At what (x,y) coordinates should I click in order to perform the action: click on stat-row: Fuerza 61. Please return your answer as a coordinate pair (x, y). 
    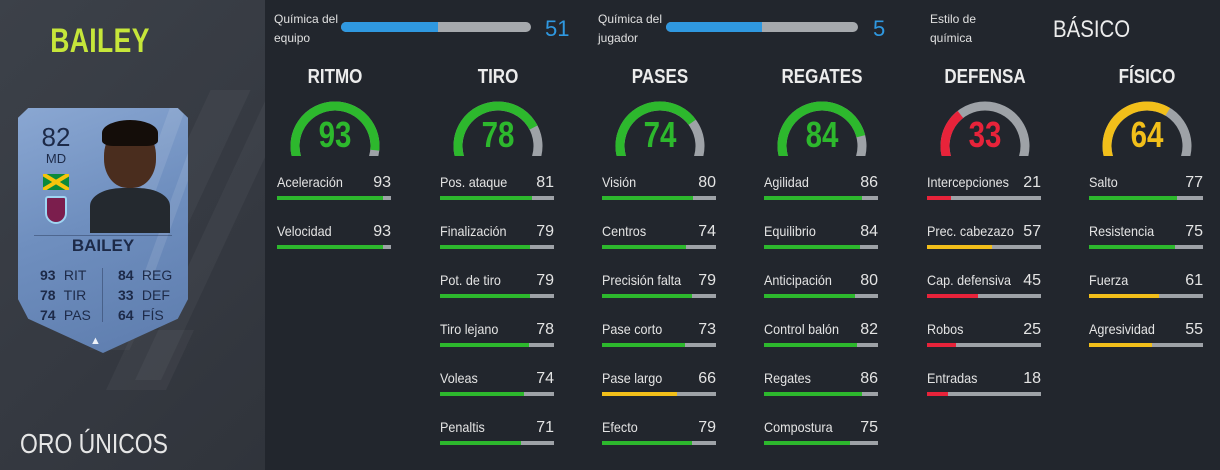
    Looking at the image, I should click on (1146, 287).